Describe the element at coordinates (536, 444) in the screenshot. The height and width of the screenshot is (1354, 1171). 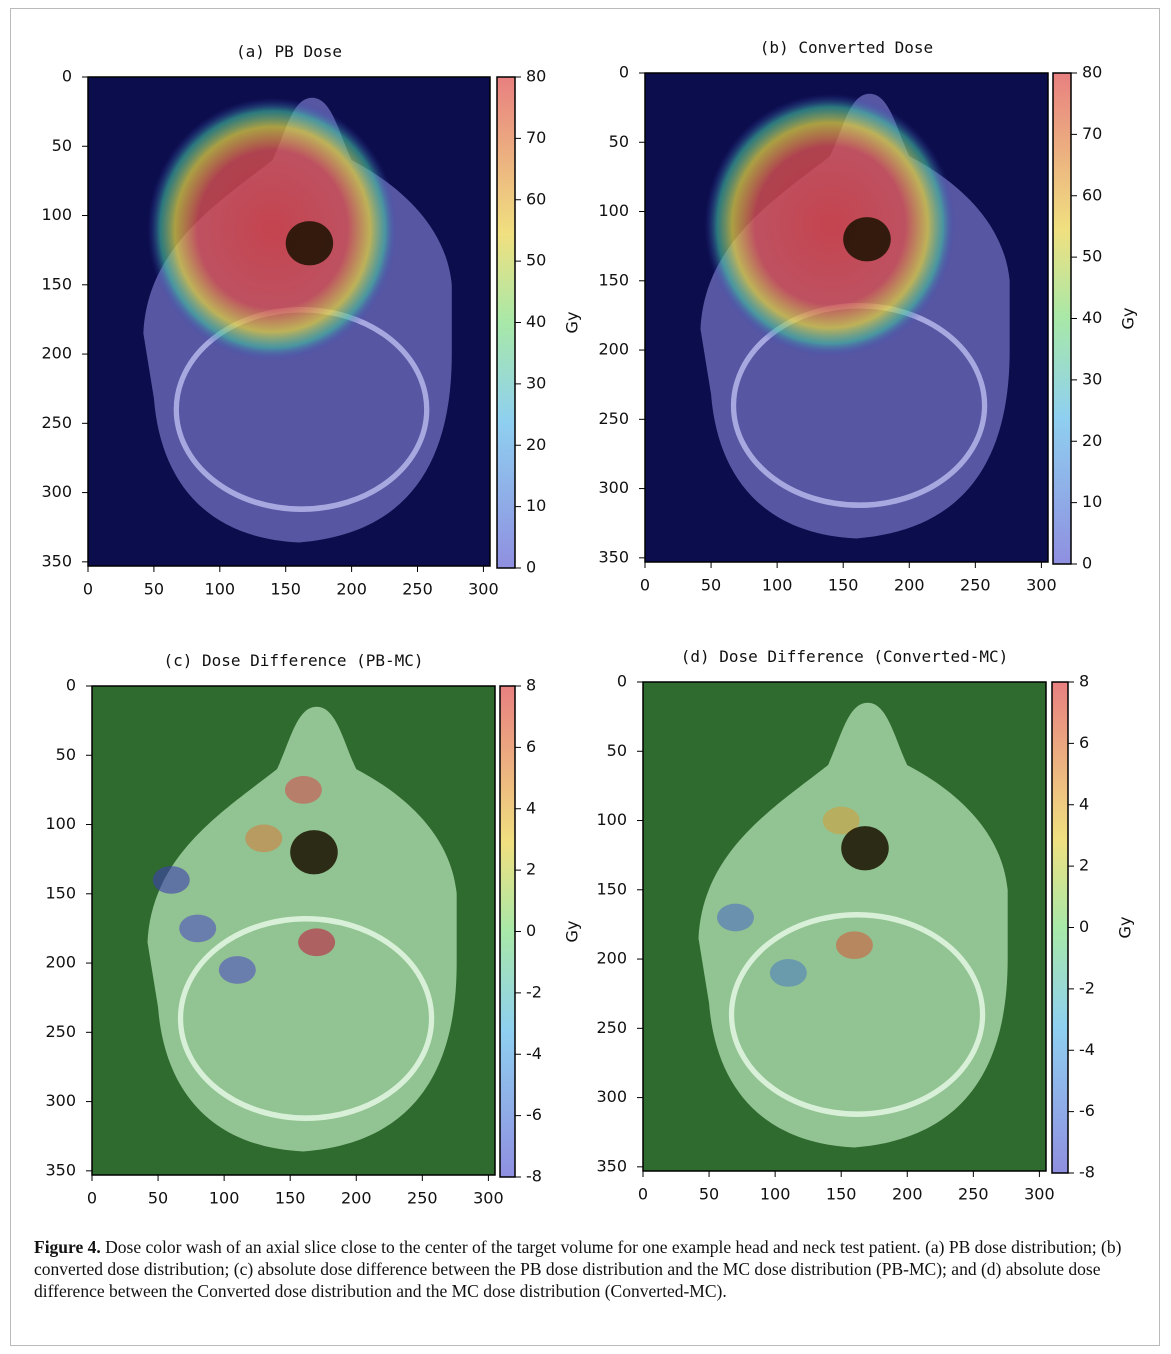
I see `colorbar-tick-label: 20` at that location.